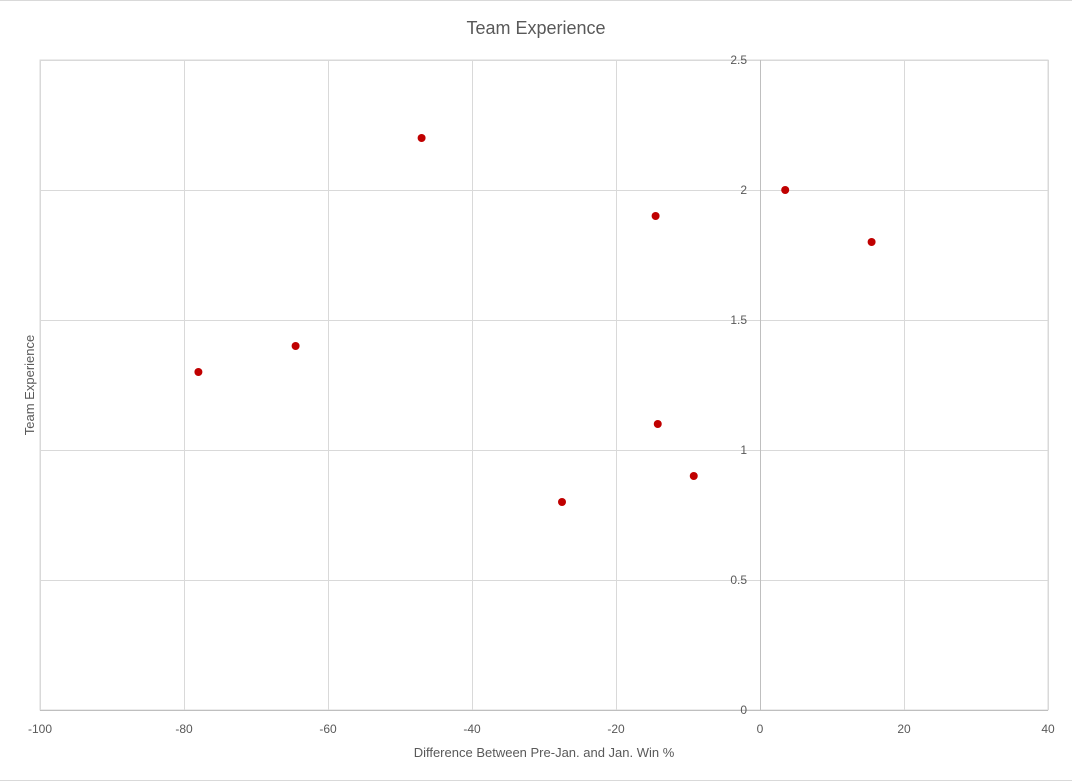 This screenshot has width=1072, height=782. I want to click on x-tick-label: 40, so click(1048, 729).